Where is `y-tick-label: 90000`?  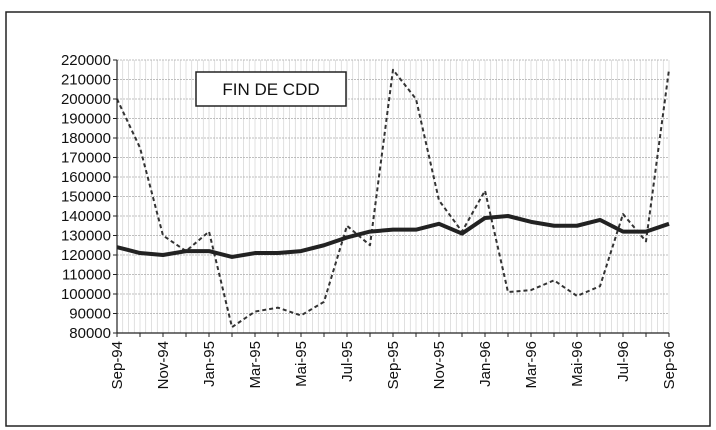
y-tick-label: 90000 is located at coordinates (90, 314).